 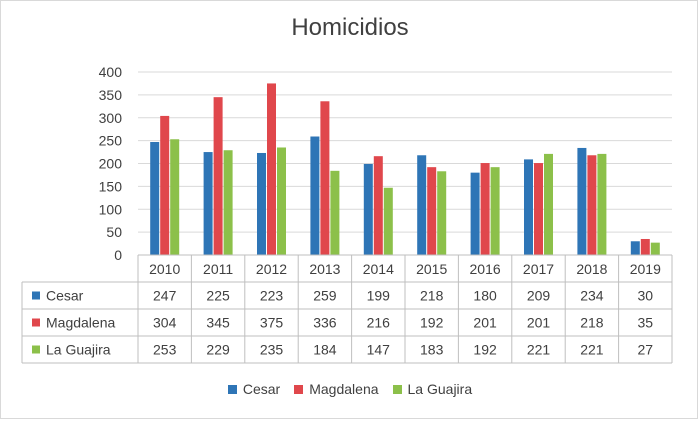 I want to click on y-tick-label: 350, so click(x=111, y=95).